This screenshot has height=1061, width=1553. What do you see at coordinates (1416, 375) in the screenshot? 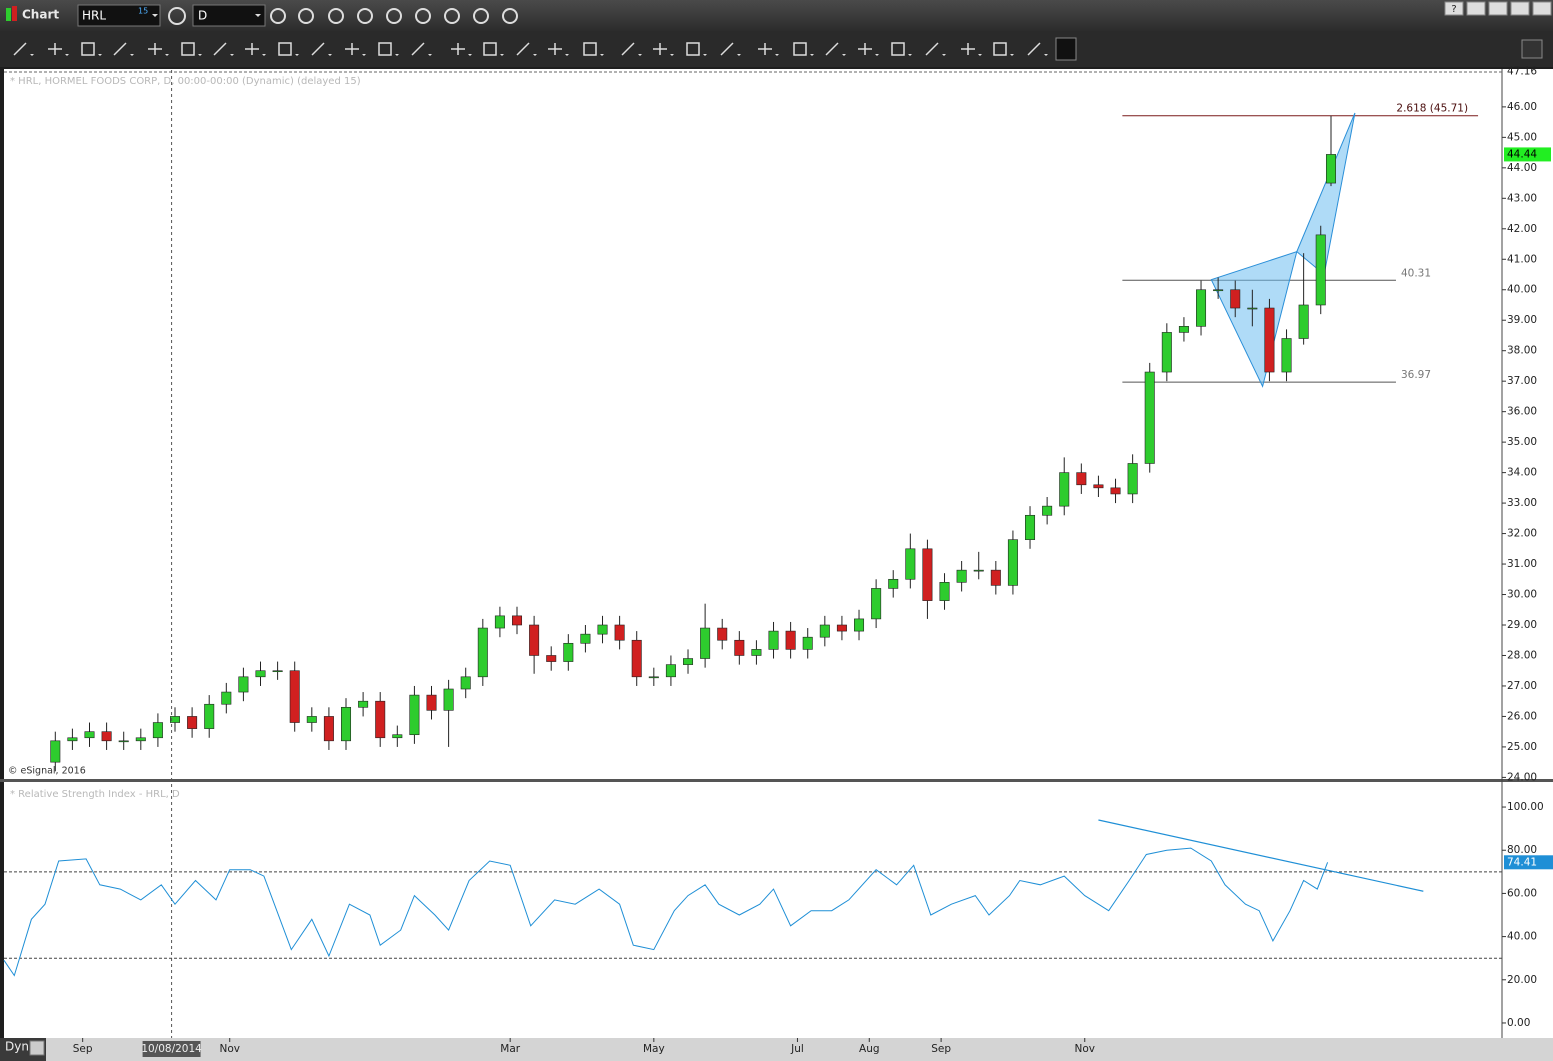
I see `level-label: 36.97` at bounding box center [1416, 375].